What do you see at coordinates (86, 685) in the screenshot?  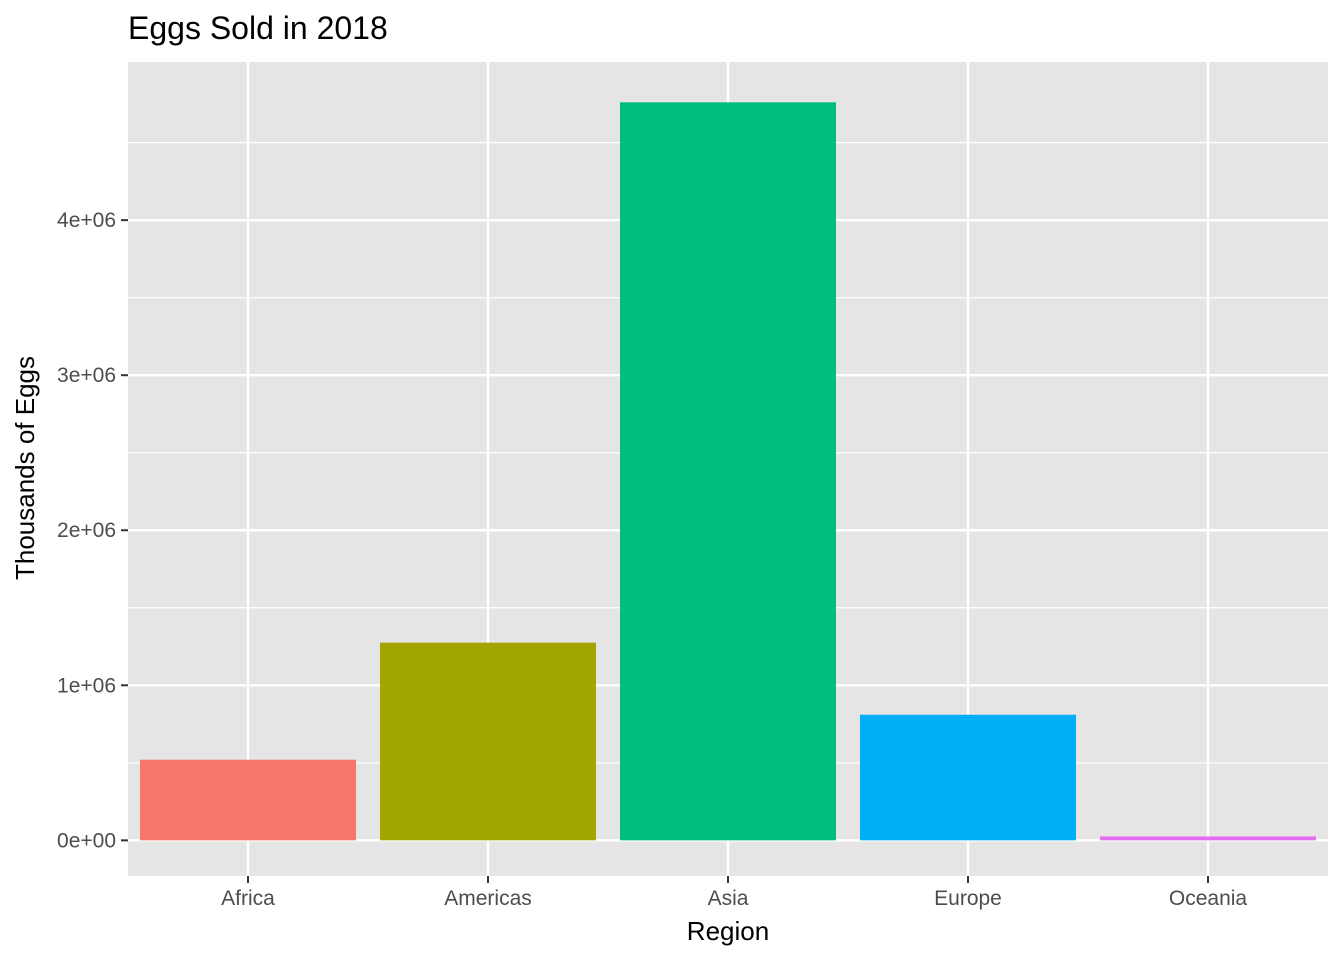 I see `y-tick-label: 1e+06` at bounding box center [86, 685].